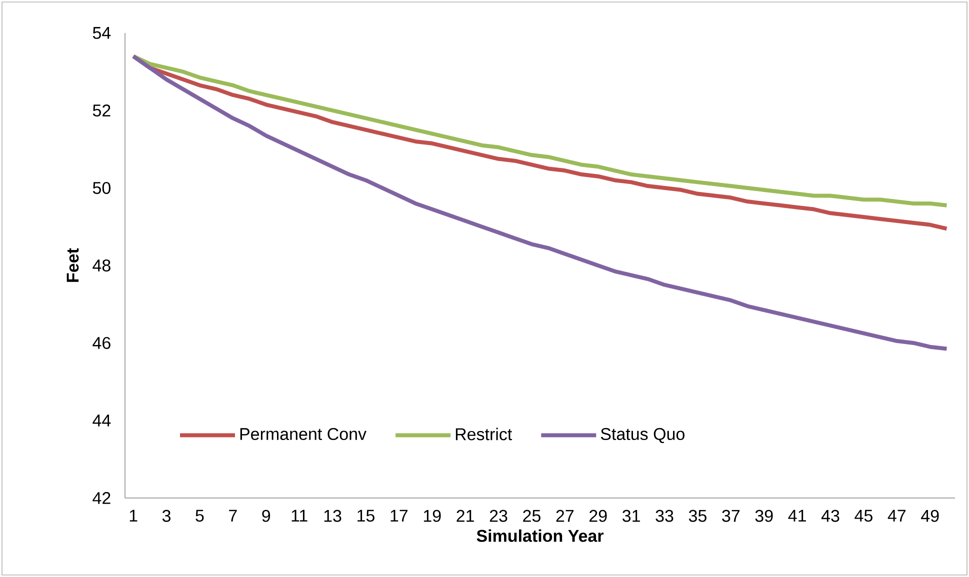  I want to click on x-tick-label: 25, so click(531, 516).